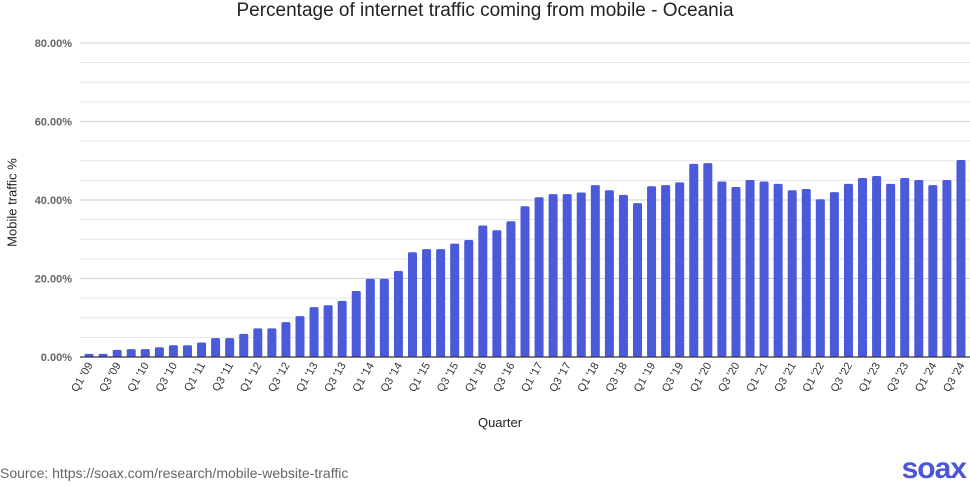  What do you see at coordinates (926, 378) in the screenshot?
I see `x-tick-label: Q1 '24` at bounding box center [926, 378].